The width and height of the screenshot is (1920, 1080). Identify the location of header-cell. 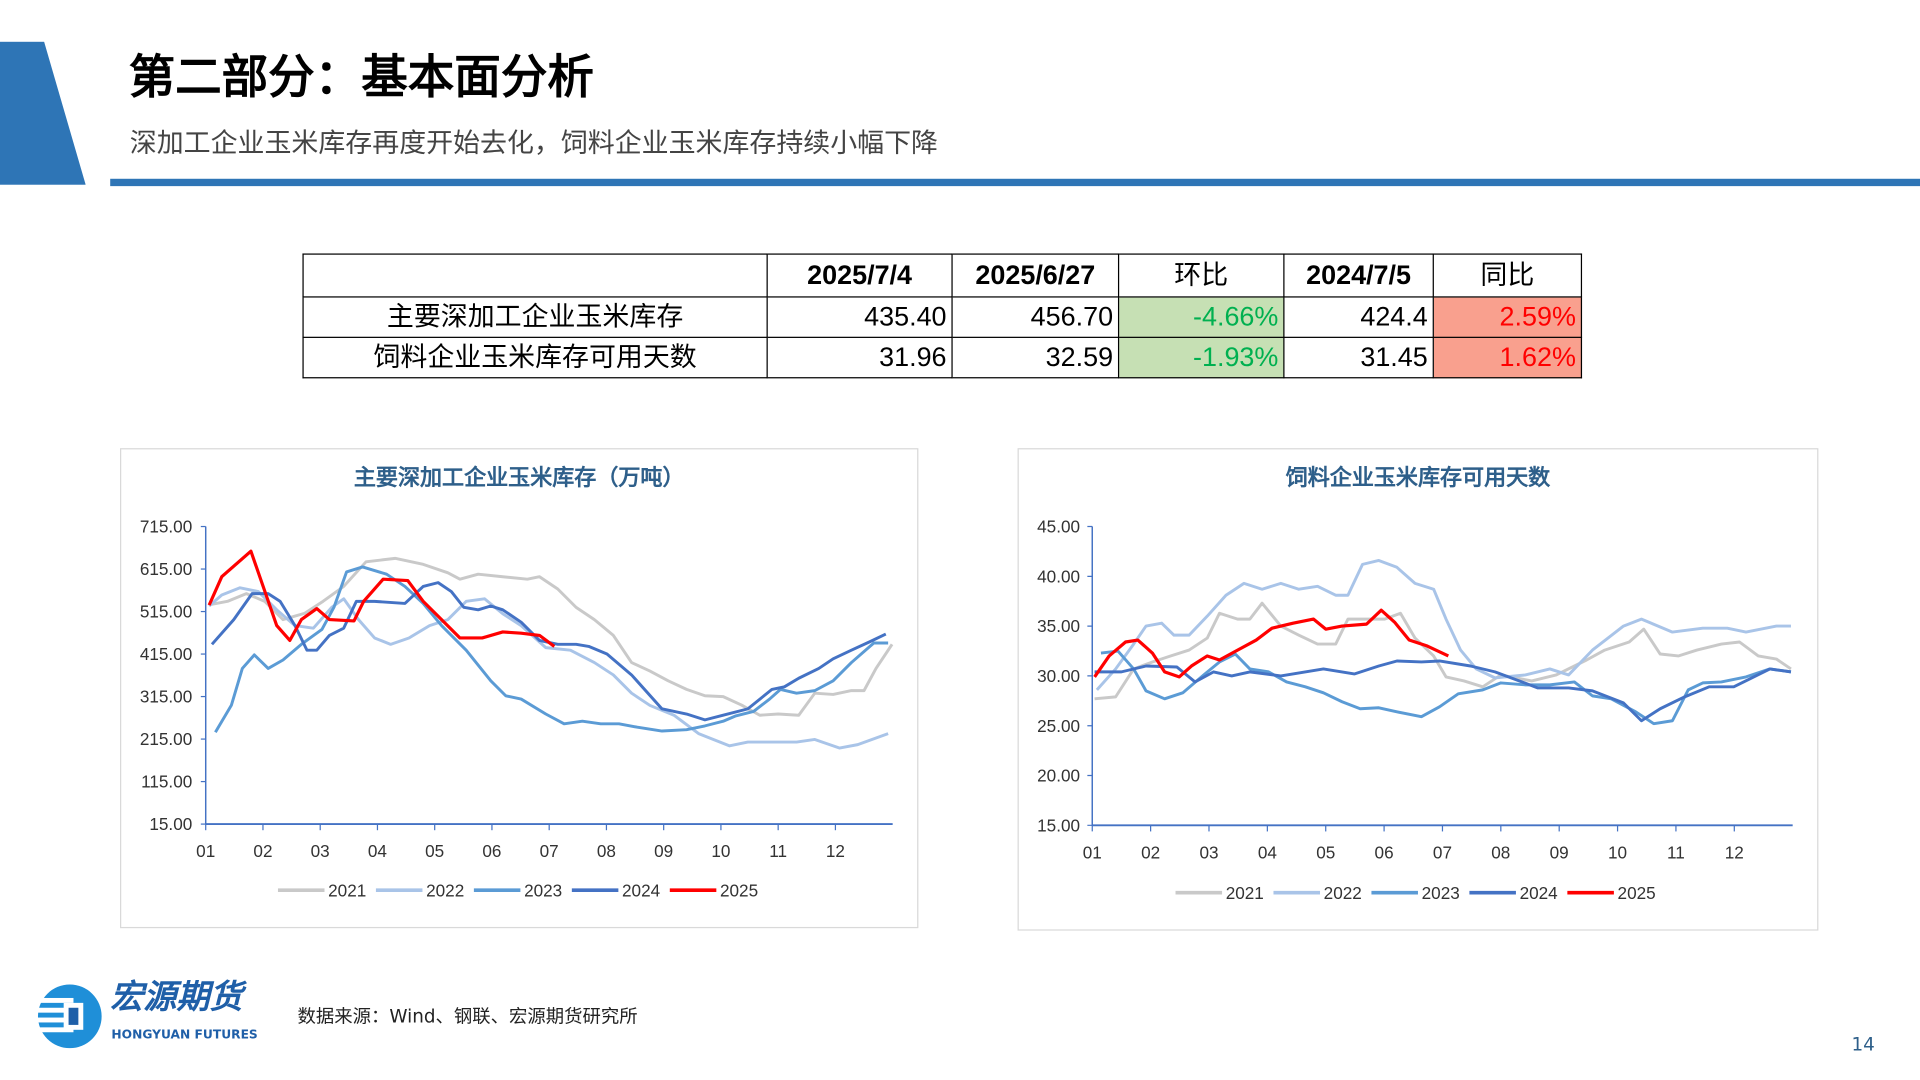
(535, 275).